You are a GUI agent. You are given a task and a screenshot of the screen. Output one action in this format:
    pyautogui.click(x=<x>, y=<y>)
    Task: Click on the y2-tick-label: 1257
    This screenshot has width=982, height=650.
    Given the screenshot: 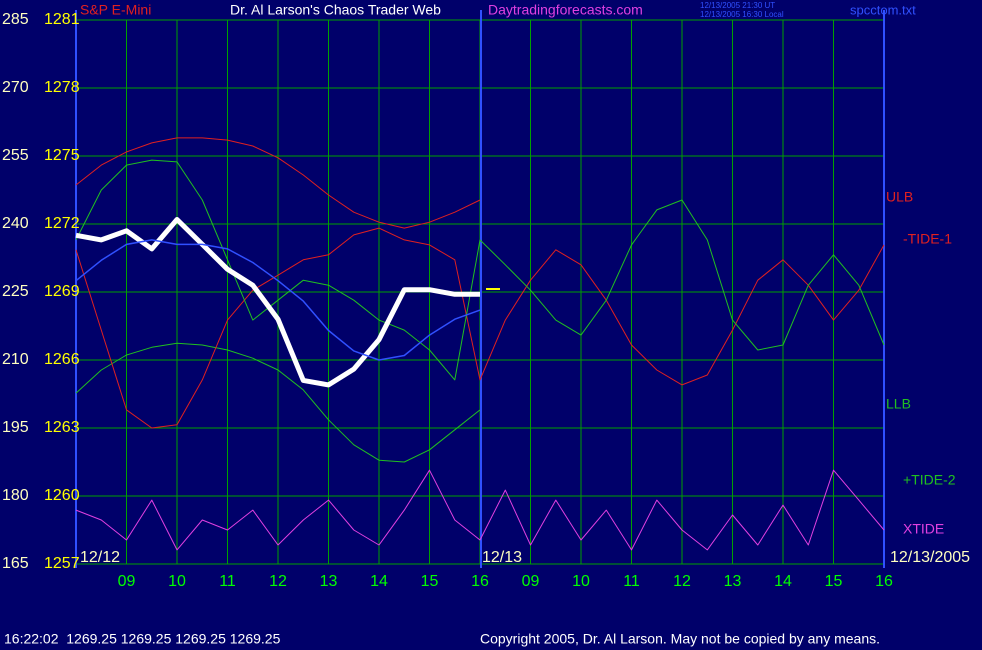 What is the action you would take?
    pyautogui.click(x=62, y=563)
    